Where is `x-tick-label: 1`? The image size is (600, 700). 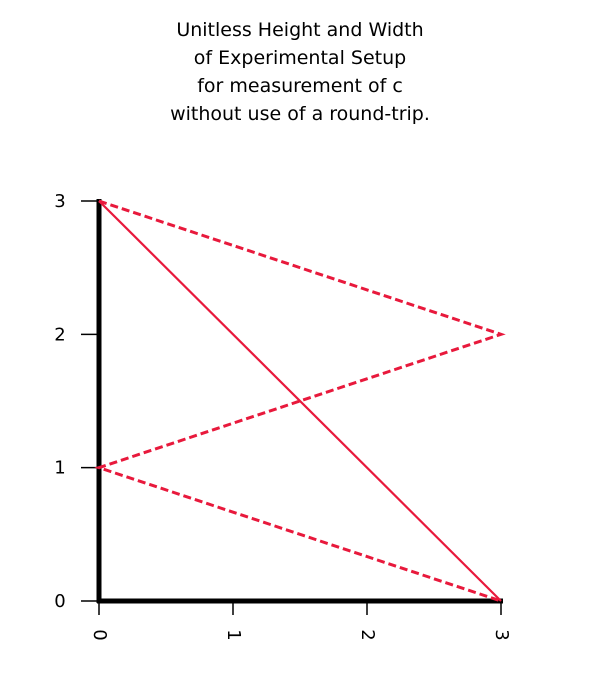 x-tick-label: 1 is located at coordinates (233, 634).